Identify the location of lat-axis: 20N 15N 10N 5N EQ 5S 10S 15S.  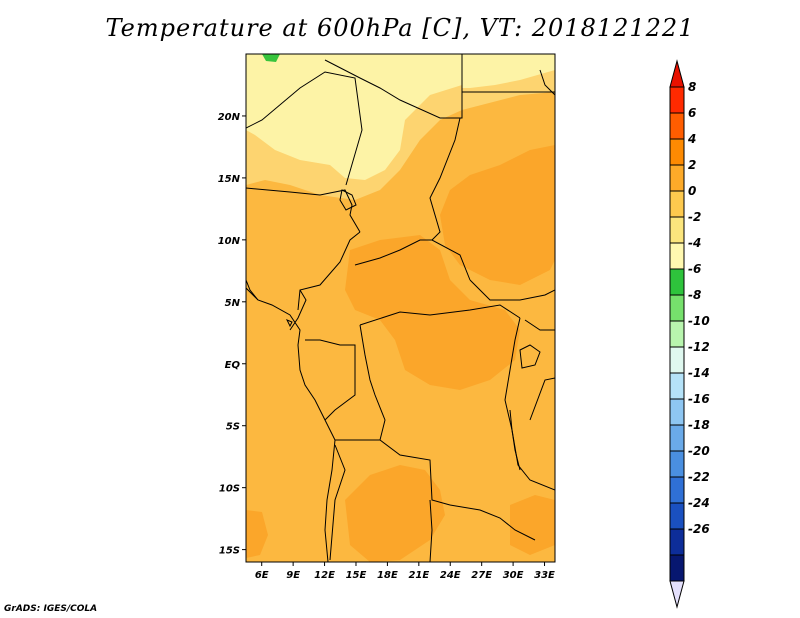
(232, 334).